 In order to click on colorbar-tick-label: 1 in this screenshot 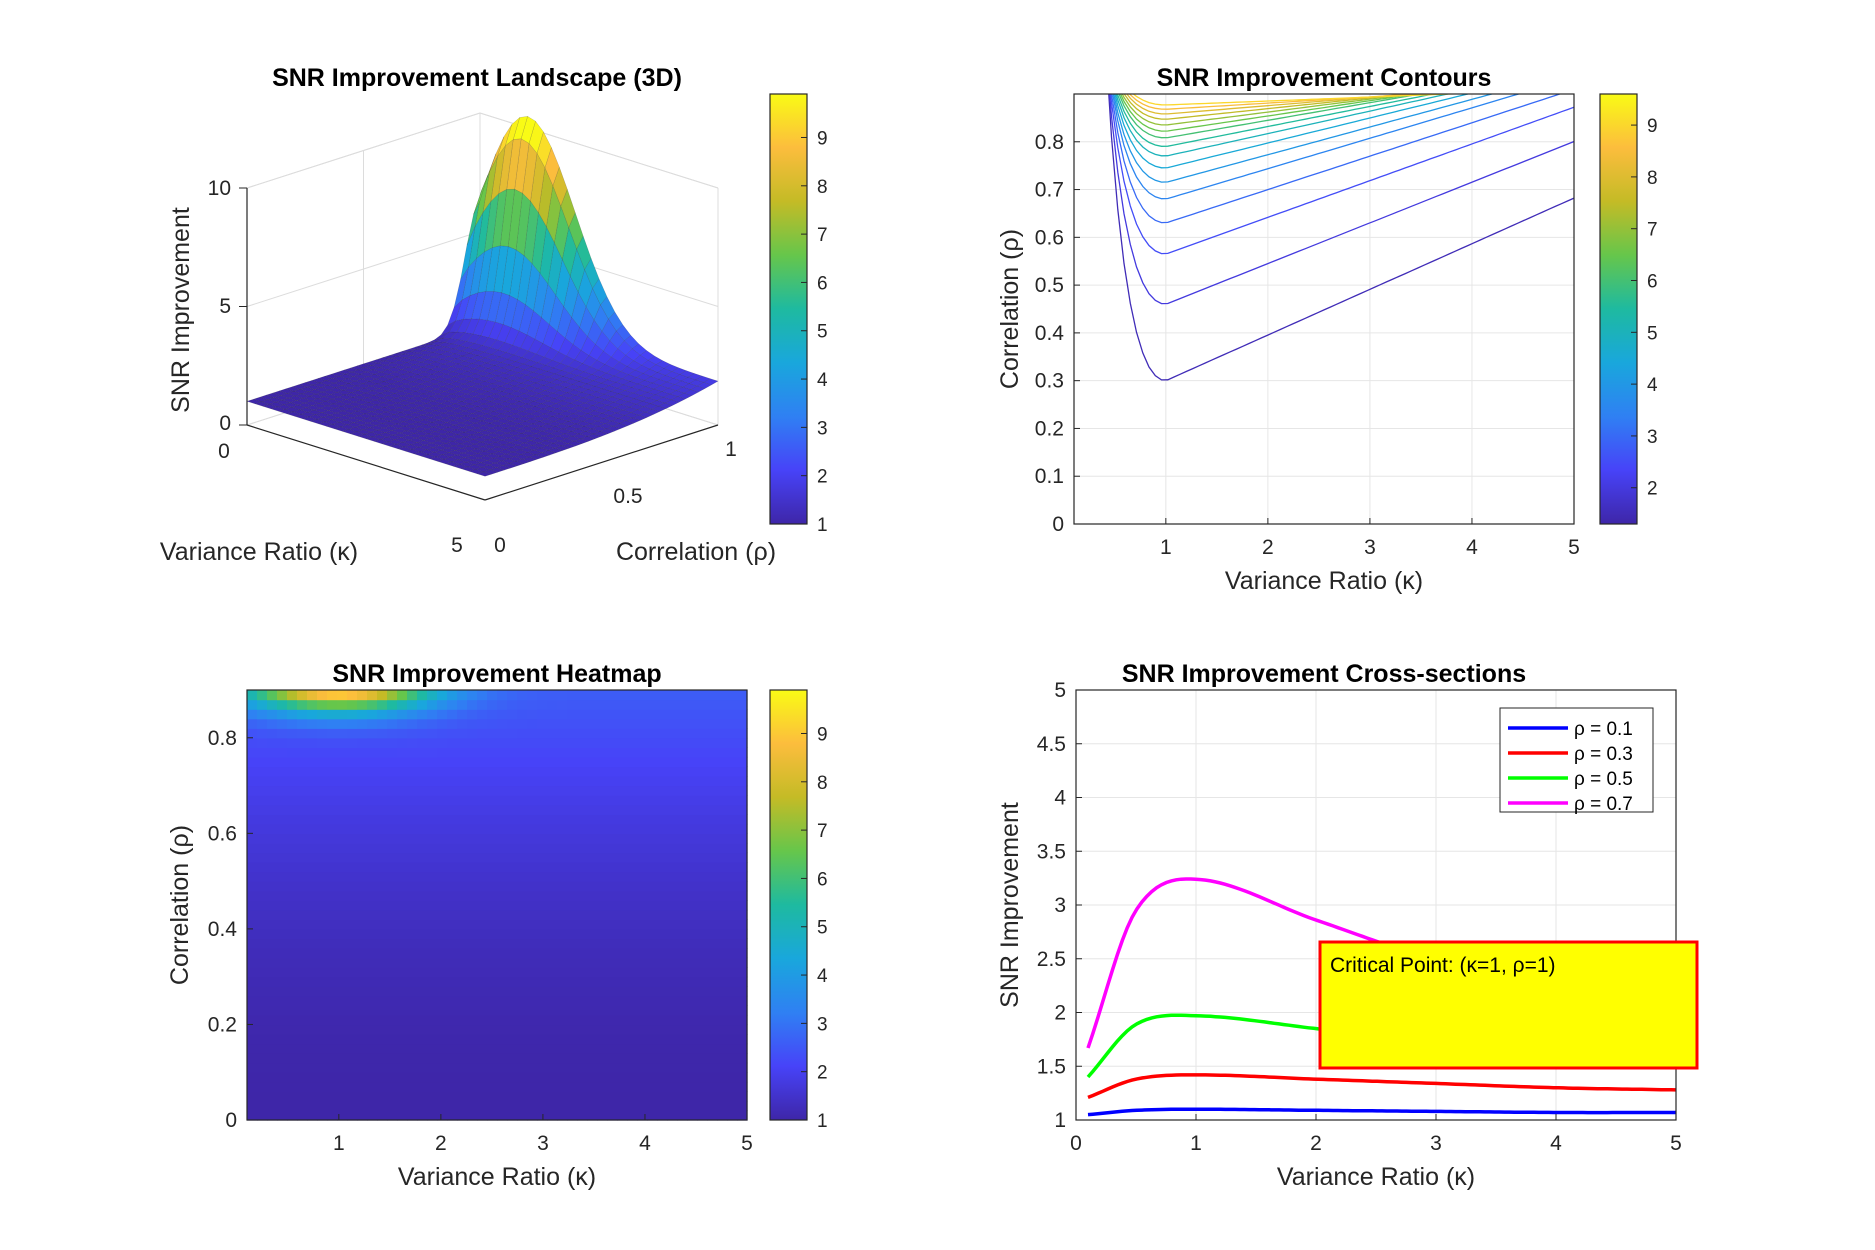, I will do `click(822, 1121)`.